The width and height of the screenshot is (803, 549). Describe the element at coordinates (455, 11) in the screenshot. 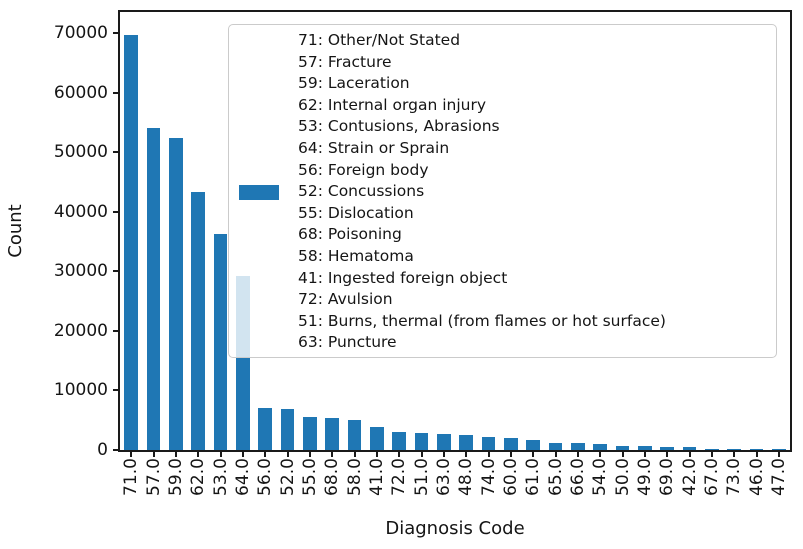

I see `top-spine` at that location.